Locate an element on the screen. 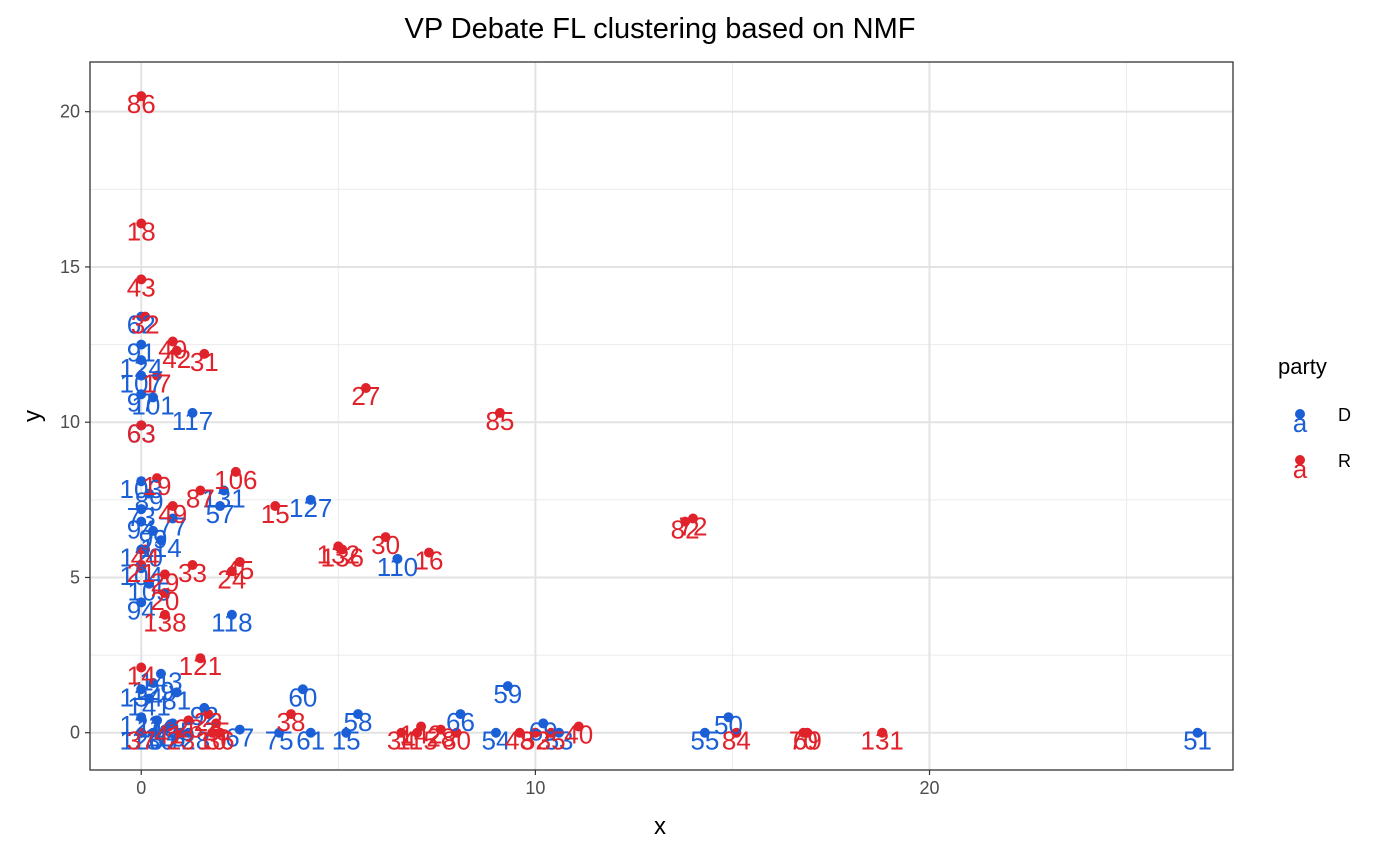  legend-title: party is located at coordinates (1302, 366).